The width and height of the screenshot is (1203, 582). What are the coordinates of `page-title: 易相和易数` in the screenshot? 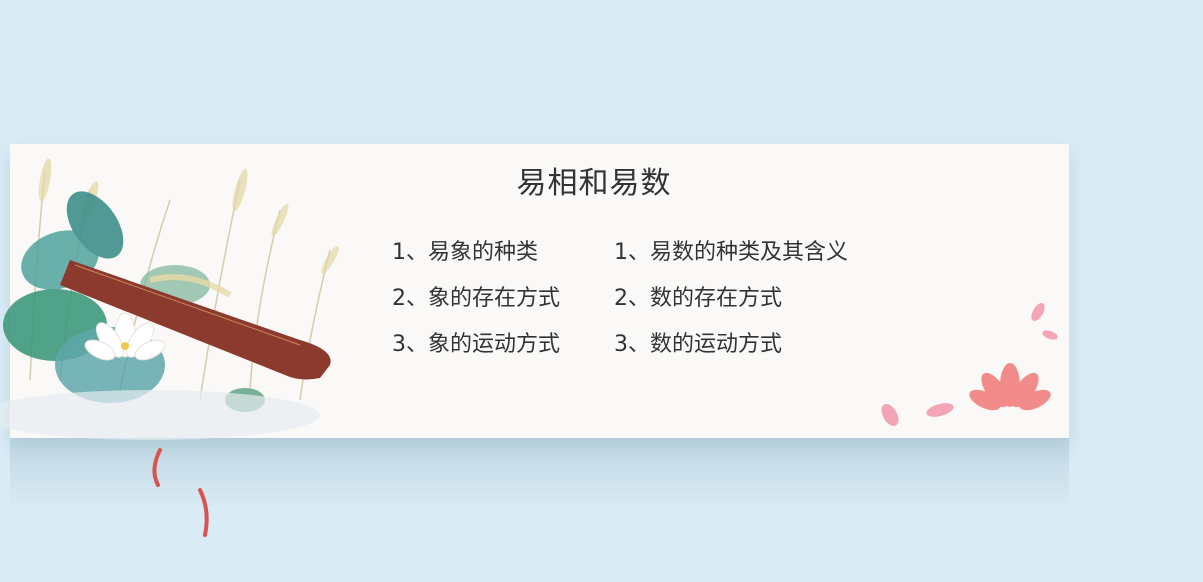 It's located at (594, 183).